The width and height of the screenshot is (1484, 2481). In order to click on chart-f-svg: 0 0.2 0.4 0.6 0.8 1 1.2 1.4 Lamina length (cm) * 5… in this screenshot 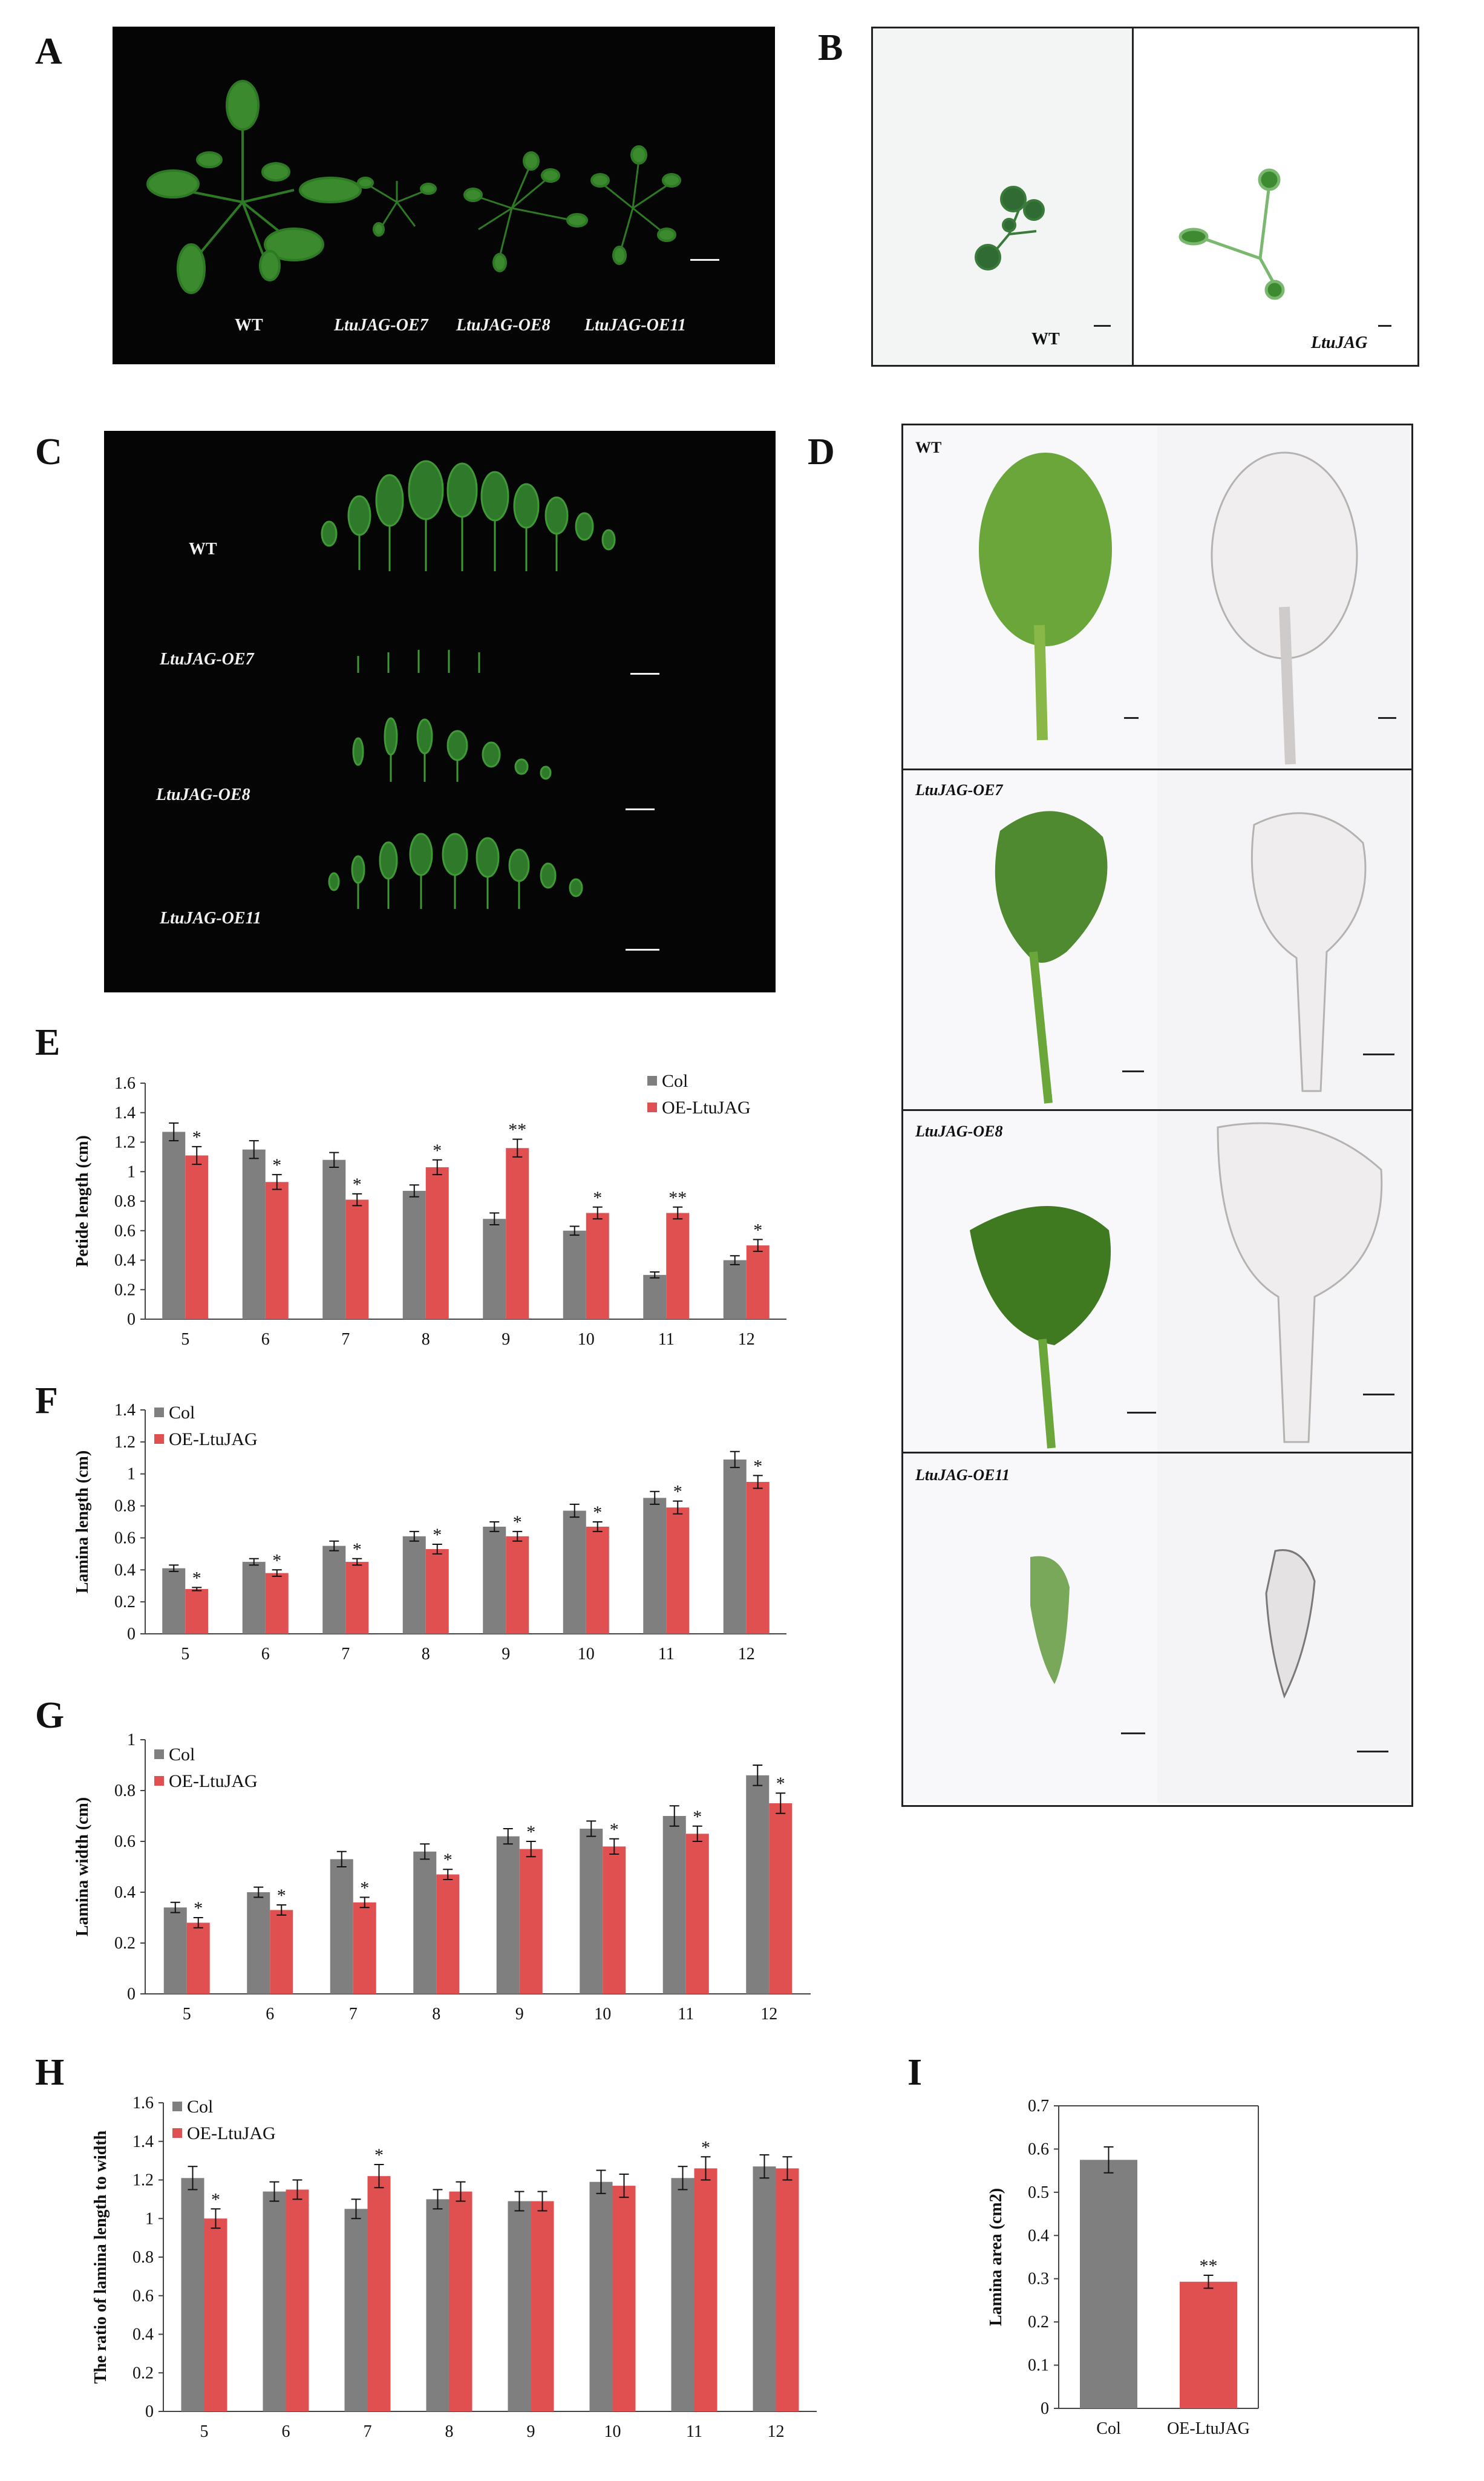, I will do `click(430, 1532)`.